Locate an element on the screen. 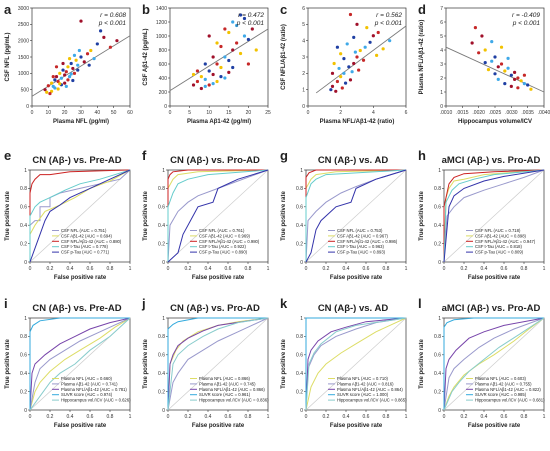 This screenshot has width=550, height=451. legend-entry: CSF NFL/Aβ1-42 (AUC = 0.947) is located at coordinates (505, 241).